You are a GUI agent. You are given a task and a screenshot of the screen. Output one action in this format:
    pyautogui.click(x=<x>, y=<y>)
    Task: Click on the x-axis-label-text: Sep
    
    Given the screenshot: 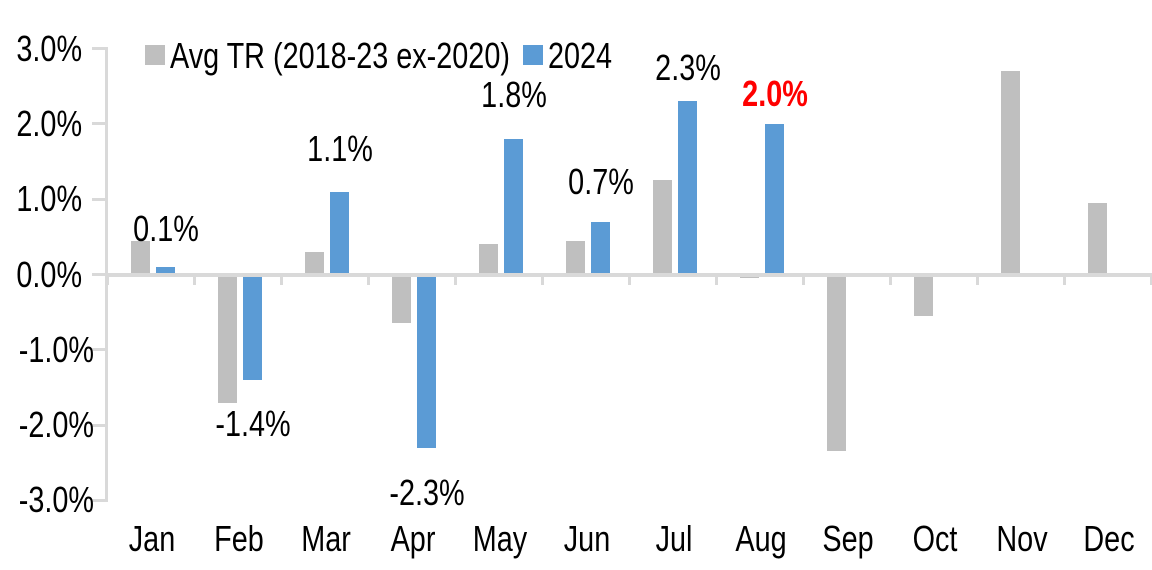 What is the action you would take?
    pyautogui.click(x=848, y=538)
    